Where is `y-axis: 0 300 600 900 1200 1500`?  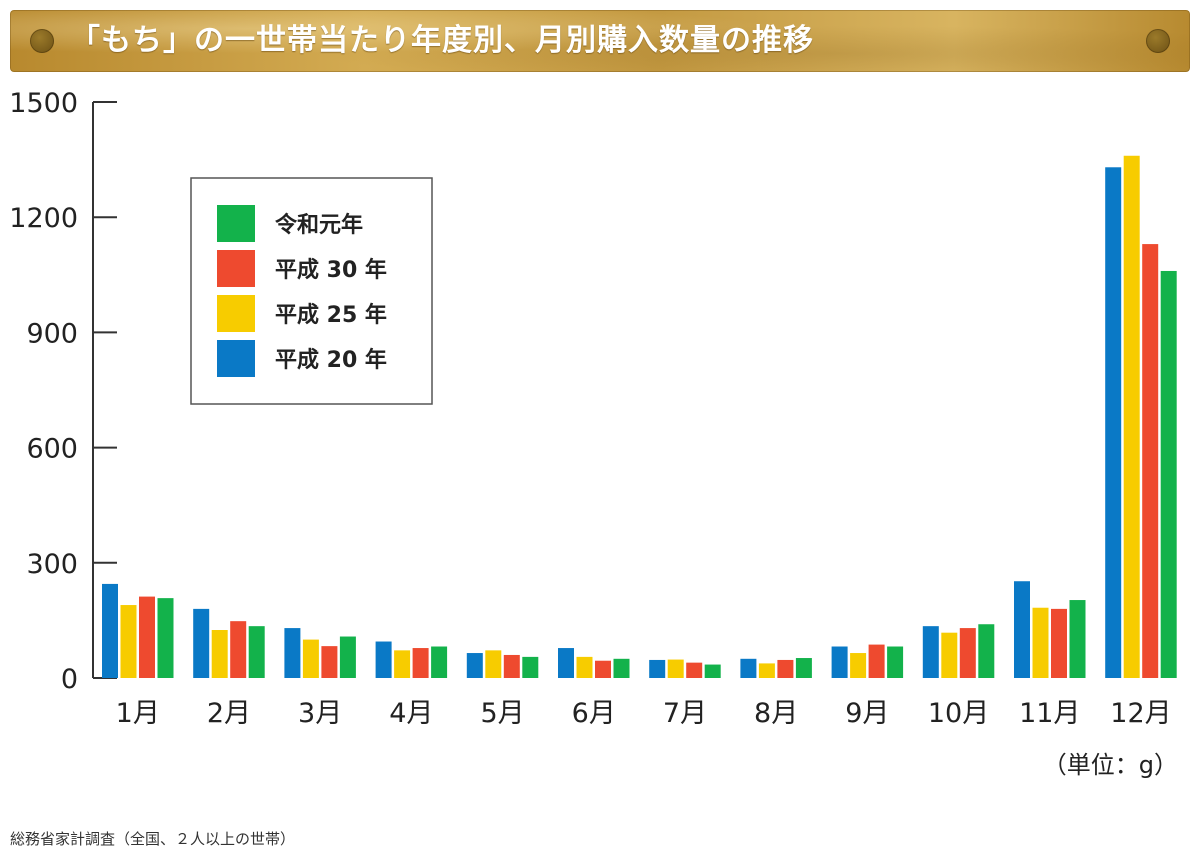 y-axis: 0 300 600 900 1200 1500 is located at coordinates (63, 391).